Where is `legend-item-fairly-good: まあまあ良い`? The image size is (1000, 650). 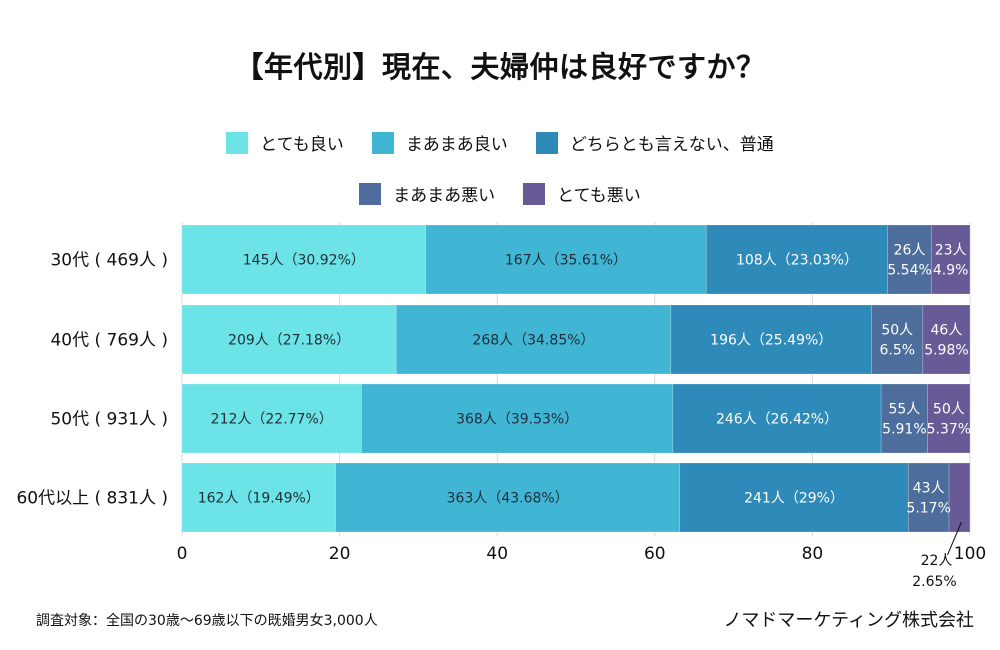
legend-item-fairly-good: まあまあ良い is located at coordinates (439, 142).